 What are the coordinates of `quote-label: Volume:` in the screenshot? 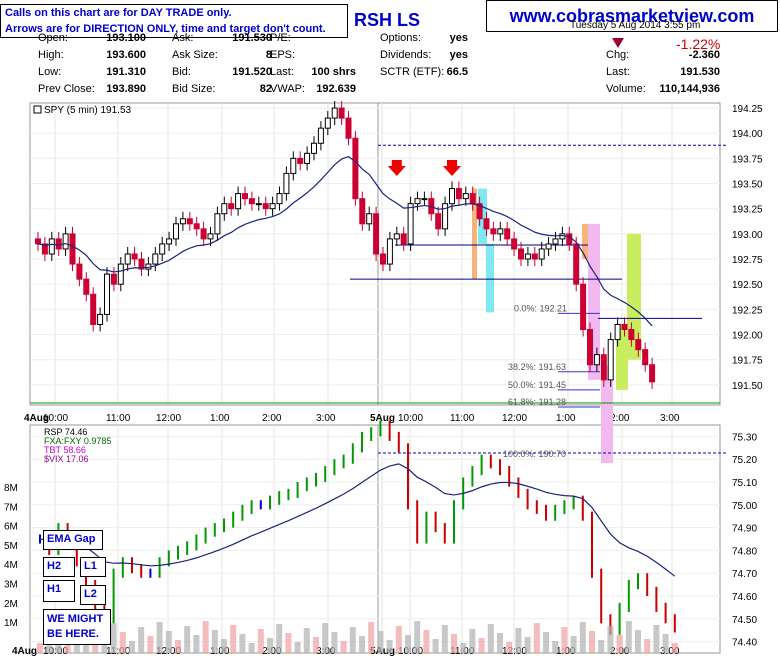 It's located at (626, 89).